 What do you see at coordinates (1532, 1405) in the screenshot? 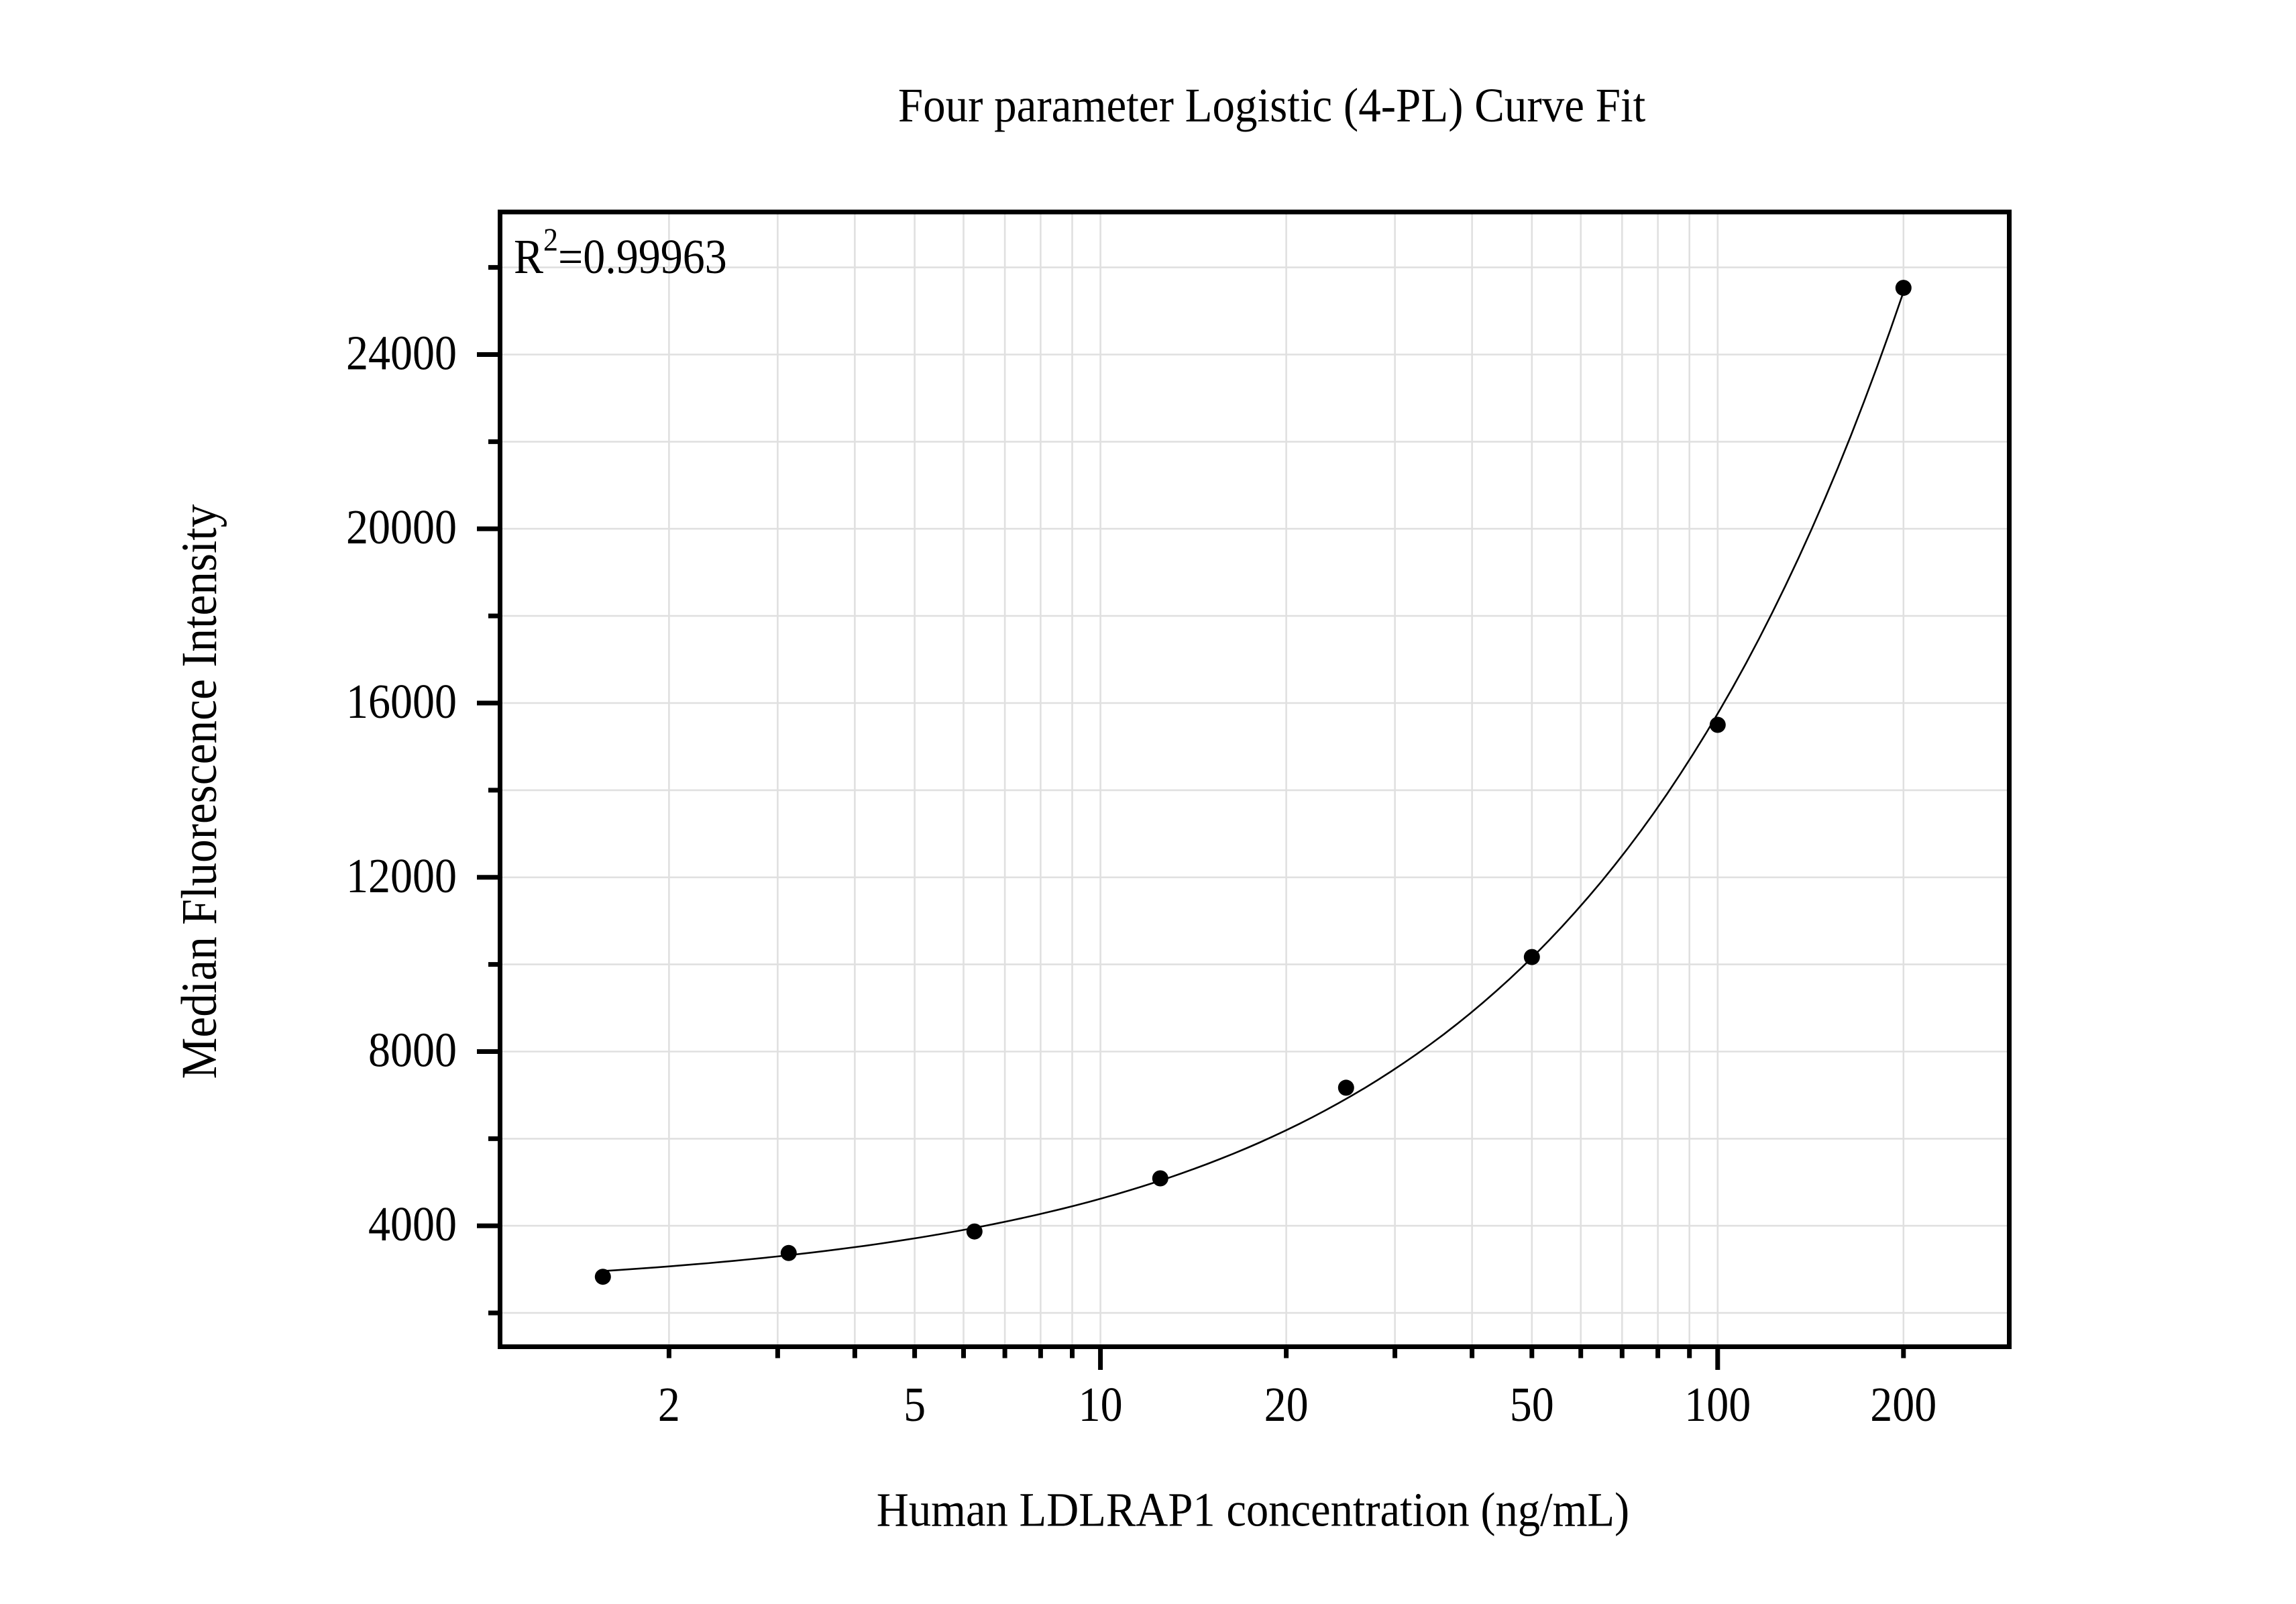
I see `svg-text: 50` at bounding box center [1532, 1405].